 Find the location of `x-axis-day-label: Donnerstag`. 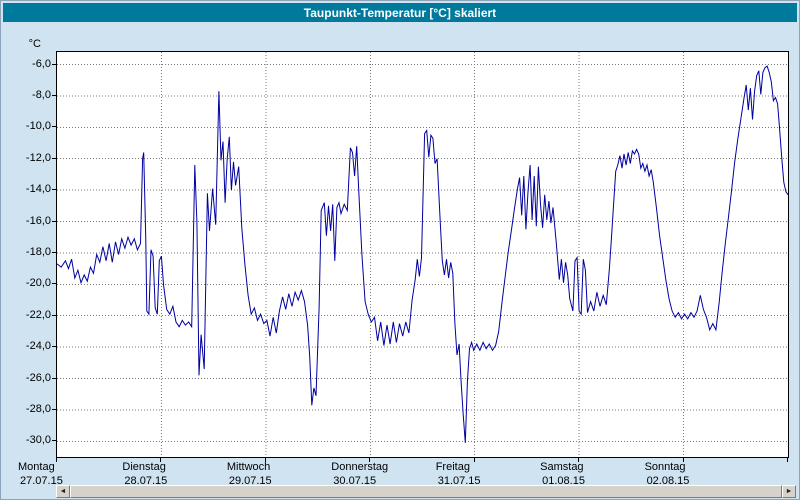

x-axis-day-label: Donnerstag is located at coordinates (360, 467).